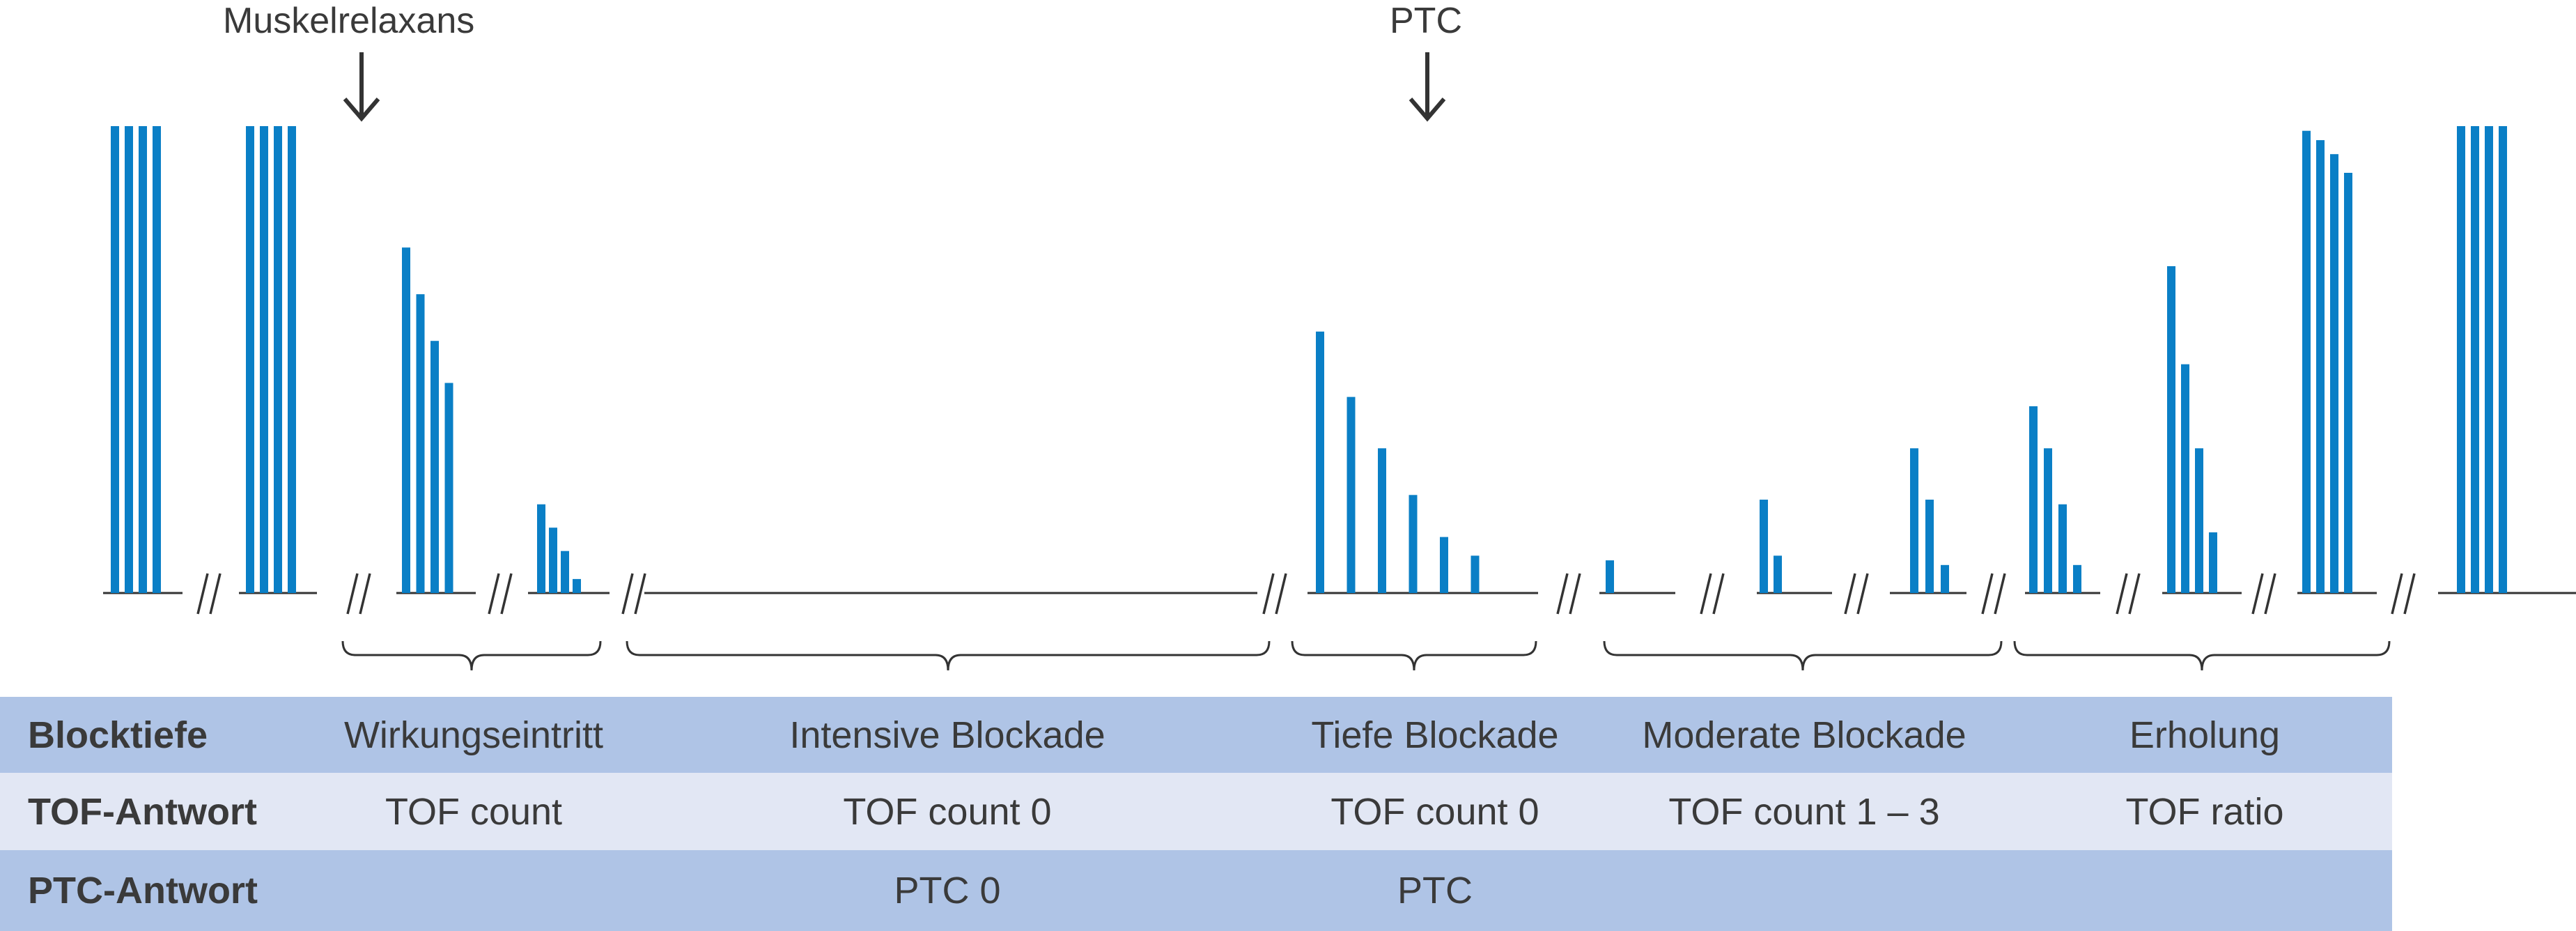 This screenshot has width=2576, height=931. I want to click on brace-intensive, so click(948, 655).